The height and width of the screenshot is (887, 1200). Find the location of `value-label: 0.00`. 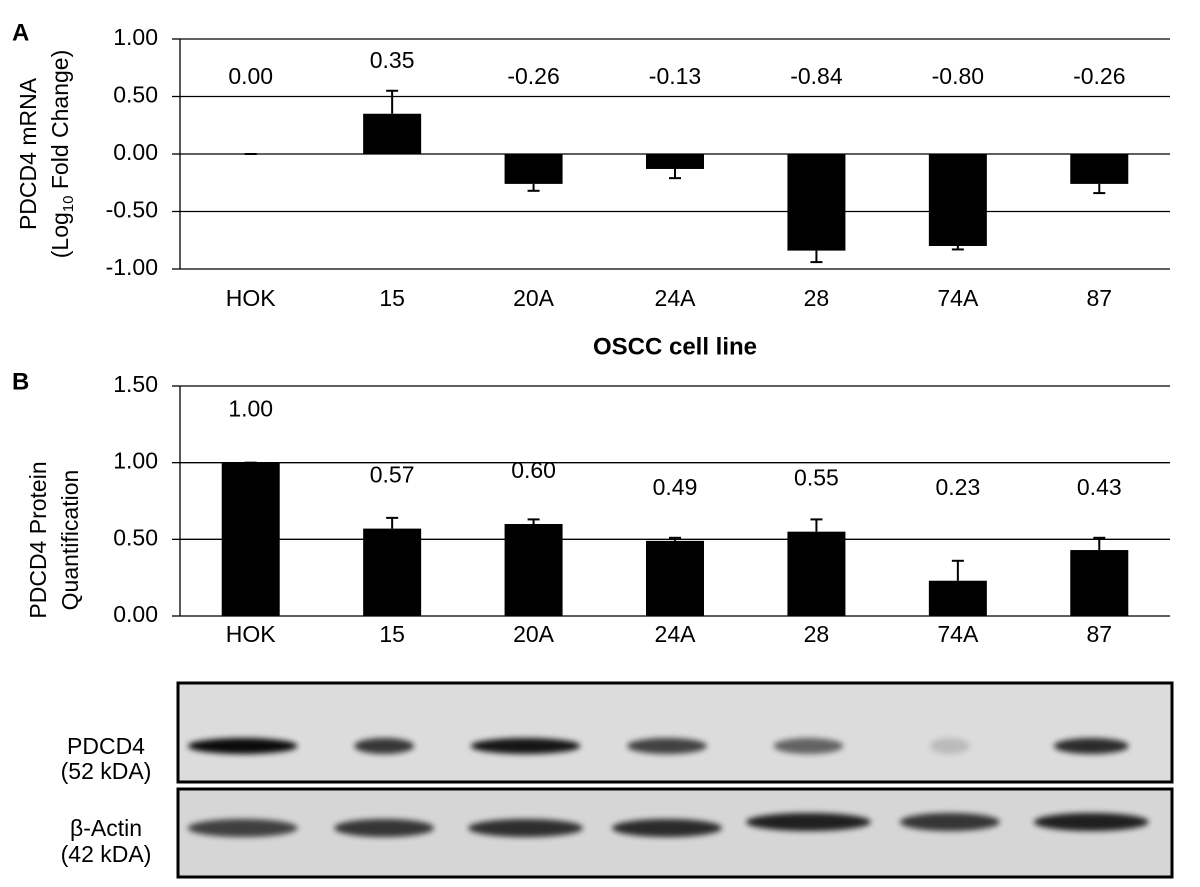

value-label: 0.00 is located at coordinates (250, 76).